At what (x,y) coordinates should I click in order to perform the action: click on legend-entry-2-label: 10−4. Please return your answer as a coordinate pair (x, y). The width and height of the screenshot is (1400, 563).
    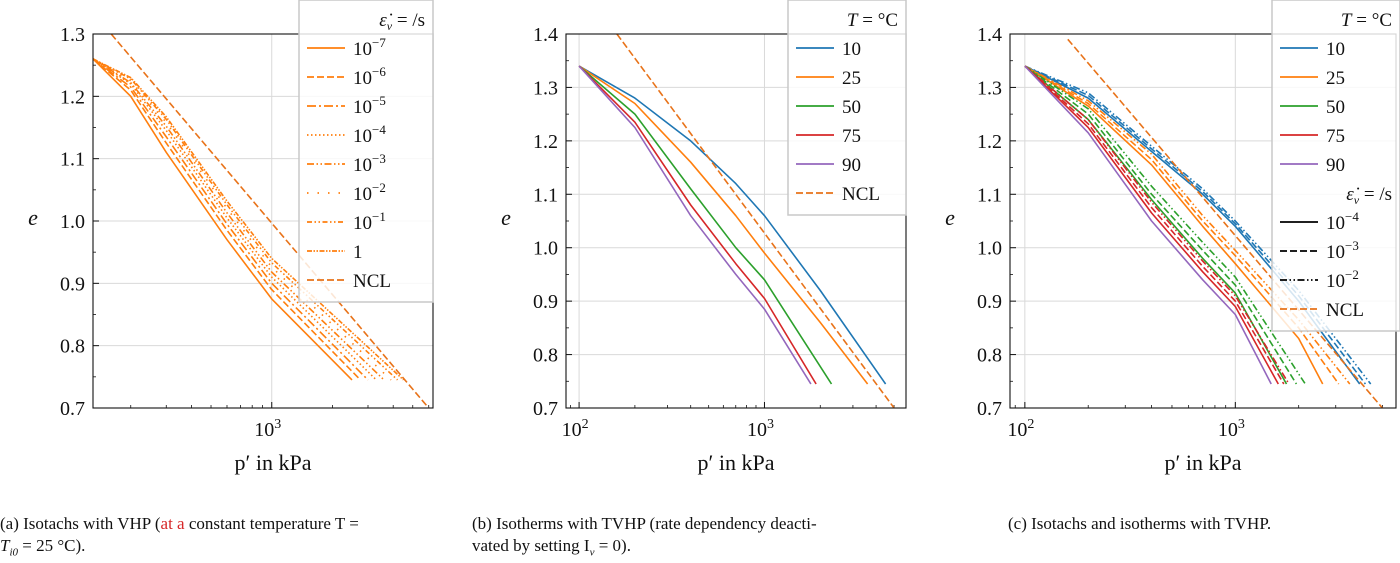
    Looking at the image, I should click on (1342, 221).